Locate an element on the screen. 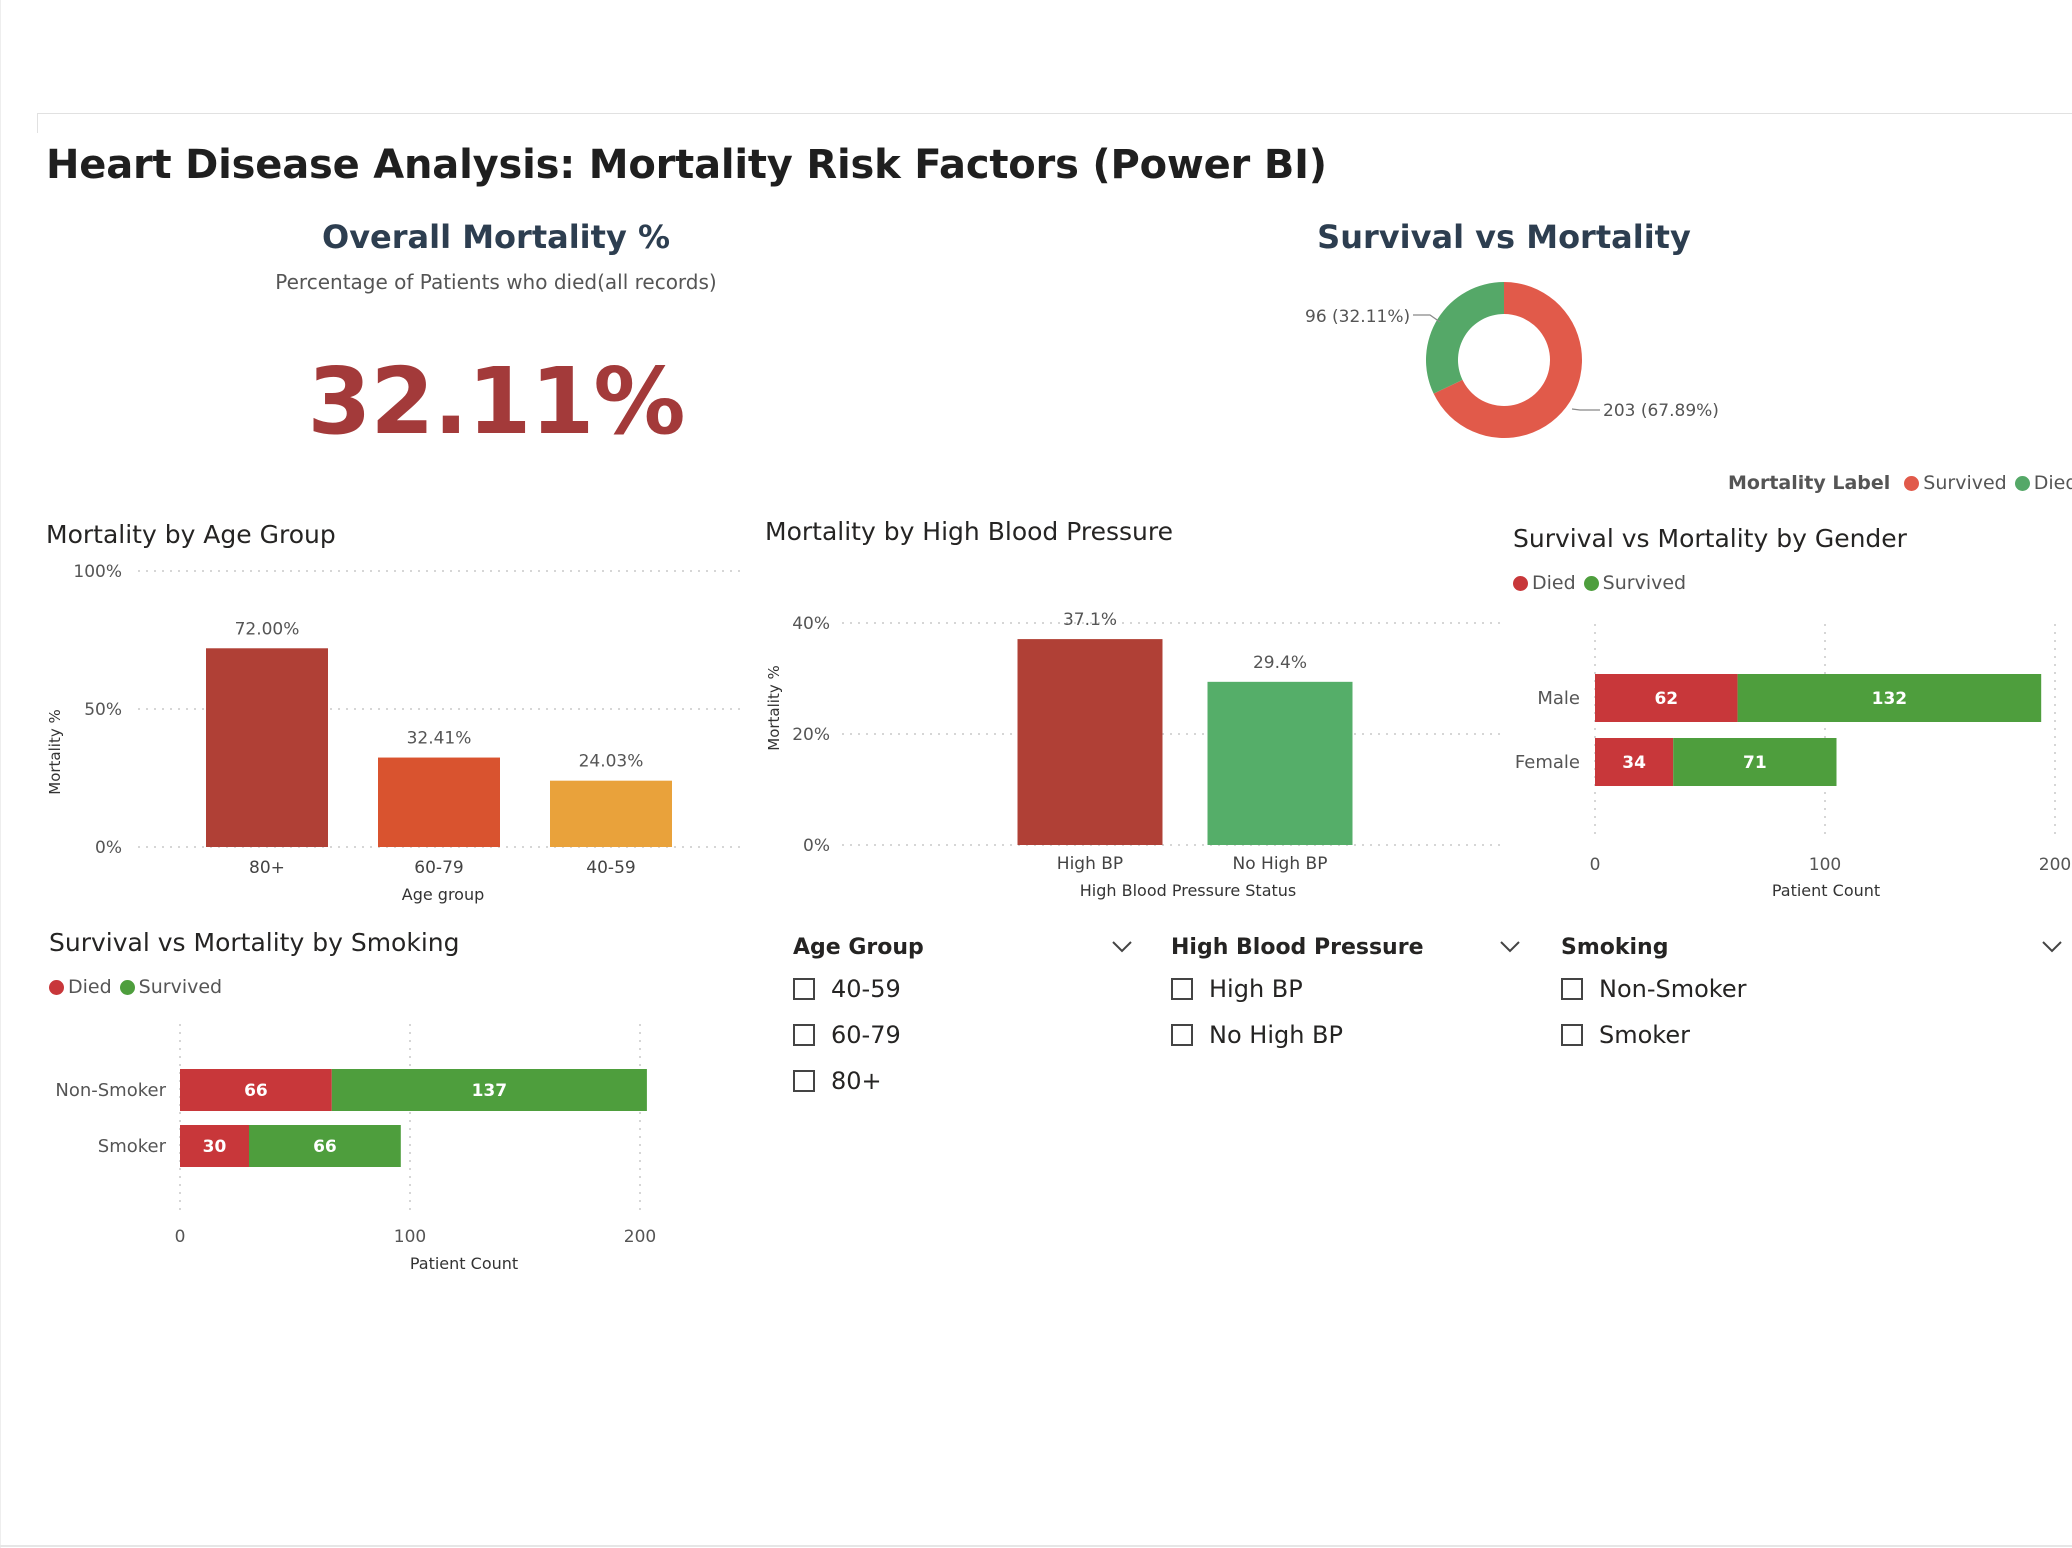 This screenshot has height=1548, width=2072. gender-chart-xlabel: Patient Count is located at coordinates (1826, 890).